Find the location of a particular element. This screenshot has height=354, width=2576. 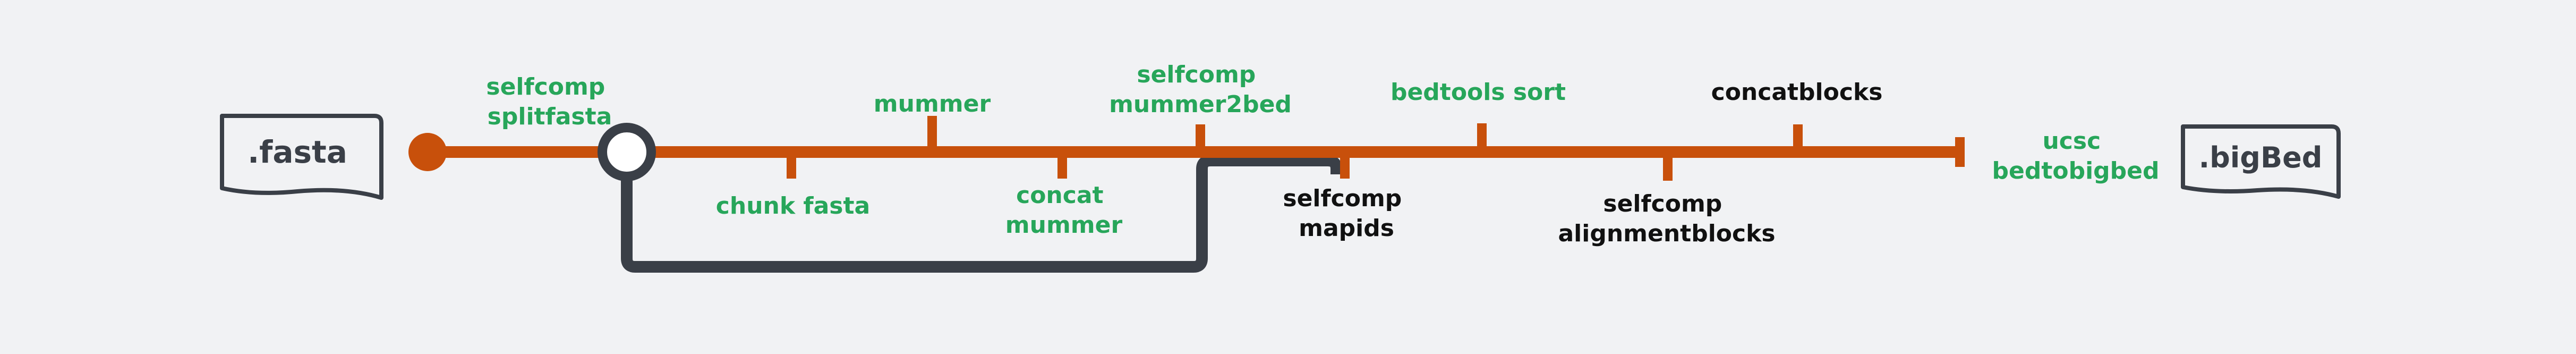

step-label-bedtools-sort: bedtools sort is located at coordinates (1479, 92).